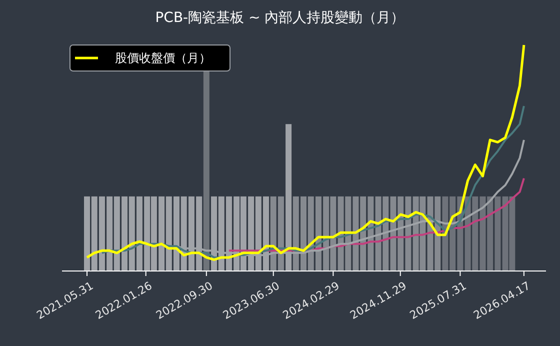 The image size is (560, 346). I want to click on legend-label: 股價收盤價（月）, so click(163, 58).